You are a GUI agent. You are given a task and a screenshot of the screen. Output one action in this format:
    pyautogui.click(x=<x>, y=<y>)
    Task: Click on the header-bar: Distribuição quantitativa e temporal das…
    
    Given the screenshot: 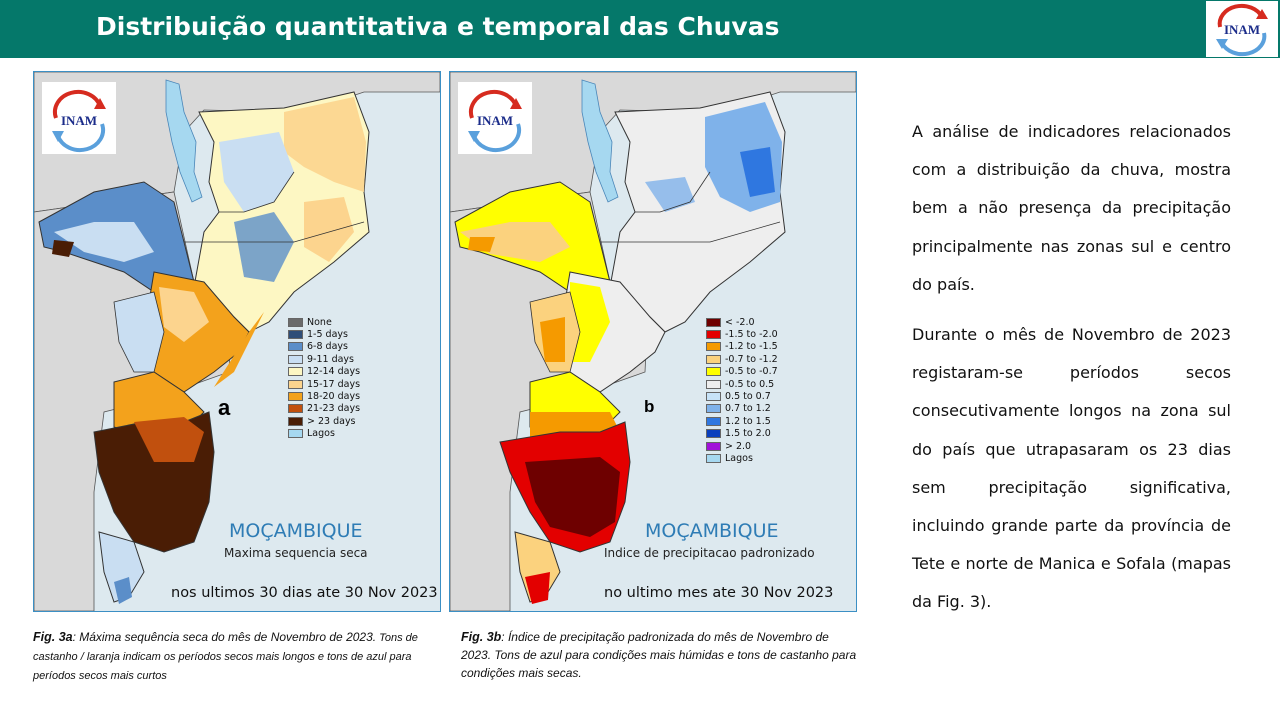 What is the action you would take?
    pyautogui.click(x=640, y=29)
    